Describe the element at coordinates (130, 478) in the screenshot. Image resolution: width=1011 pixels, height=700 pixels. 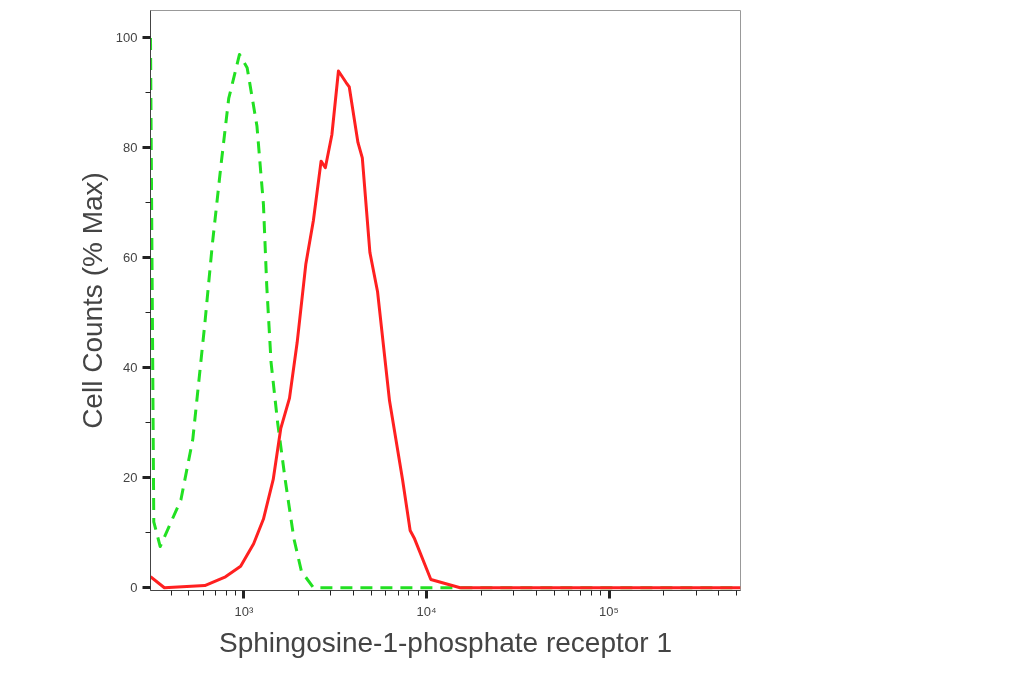
I see `y-tick-label: 20` at that location.